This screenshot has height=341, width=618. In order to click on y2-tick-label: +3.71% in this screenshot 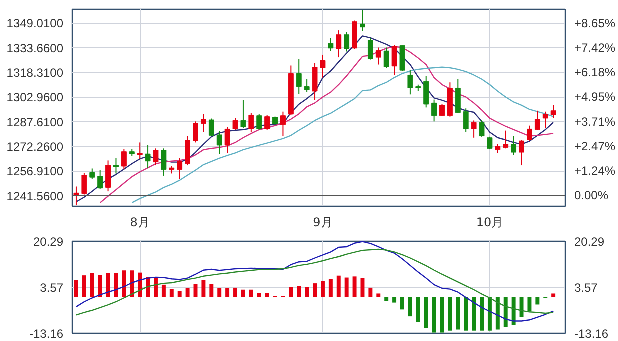, I will do `click(595, 121)`.